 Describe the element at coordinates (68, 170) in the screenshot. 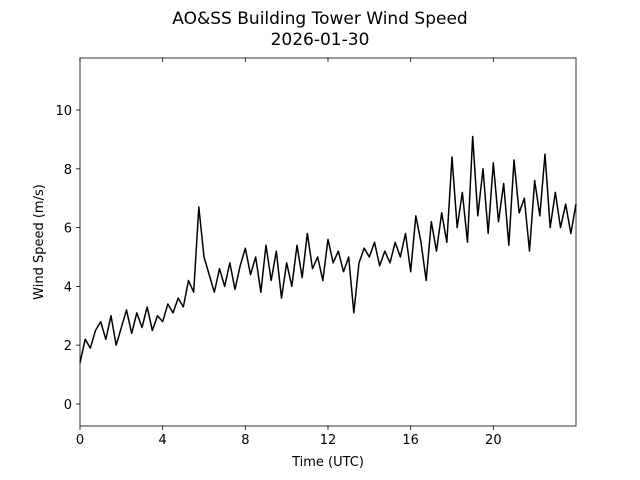

I see `y-tick-label: 8` at that location.